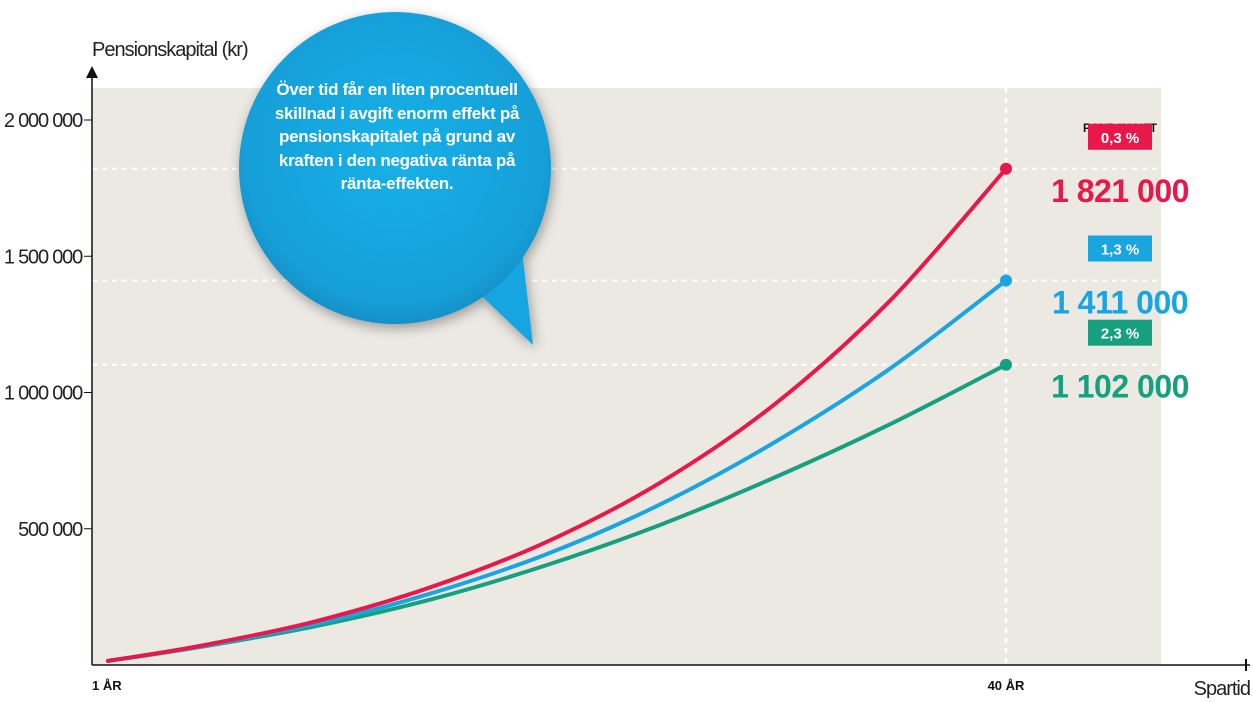 The image size is (1253, 702). Describe the element at coordinates (43, 394) in the screenshot. I see `y-tick-label: 1 000 000` at that location.